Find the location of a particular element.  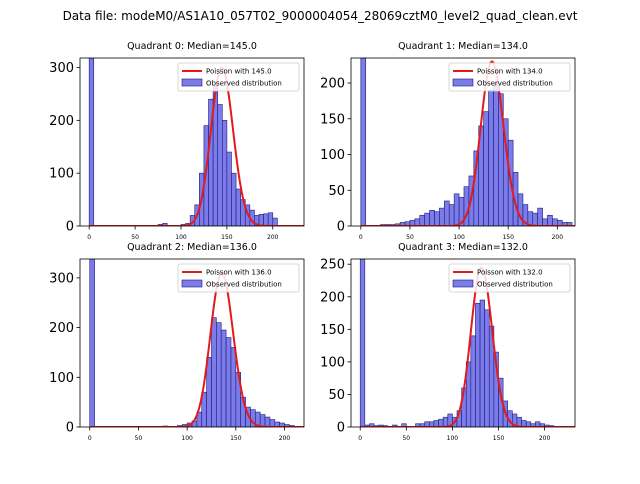

y-tick-label: 250 is located at coordinates (332, 265).